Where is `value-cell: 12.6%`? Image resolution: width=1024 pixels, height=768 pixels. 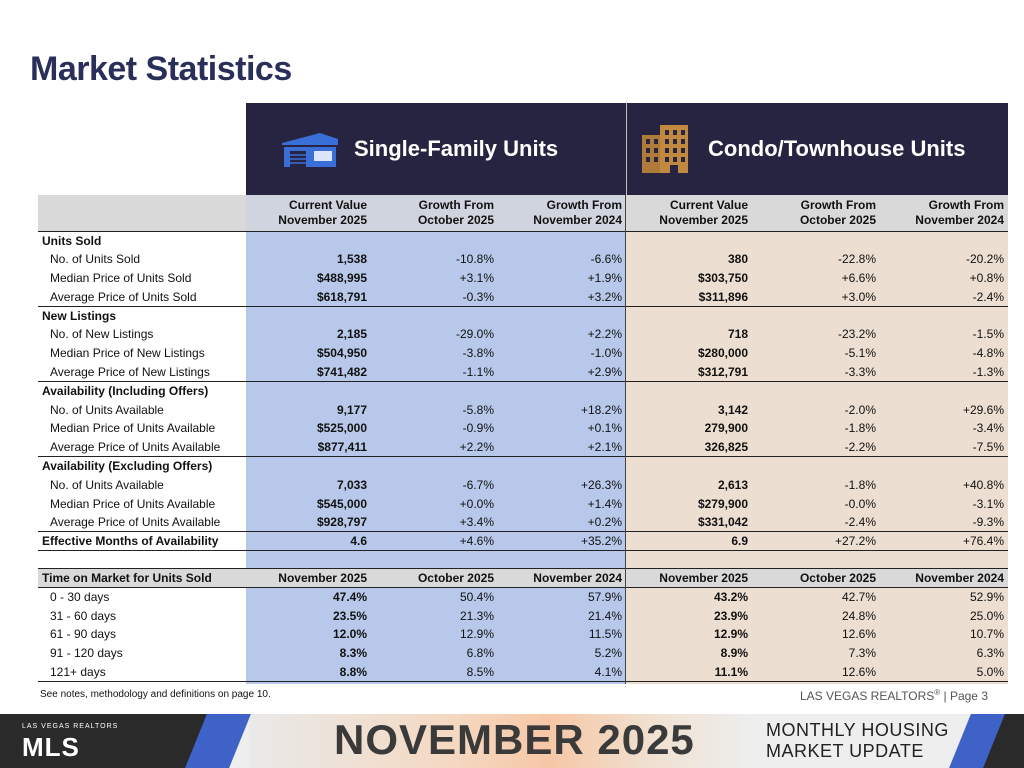
value-cell: 12.6% is located at coordinates (858, 634).